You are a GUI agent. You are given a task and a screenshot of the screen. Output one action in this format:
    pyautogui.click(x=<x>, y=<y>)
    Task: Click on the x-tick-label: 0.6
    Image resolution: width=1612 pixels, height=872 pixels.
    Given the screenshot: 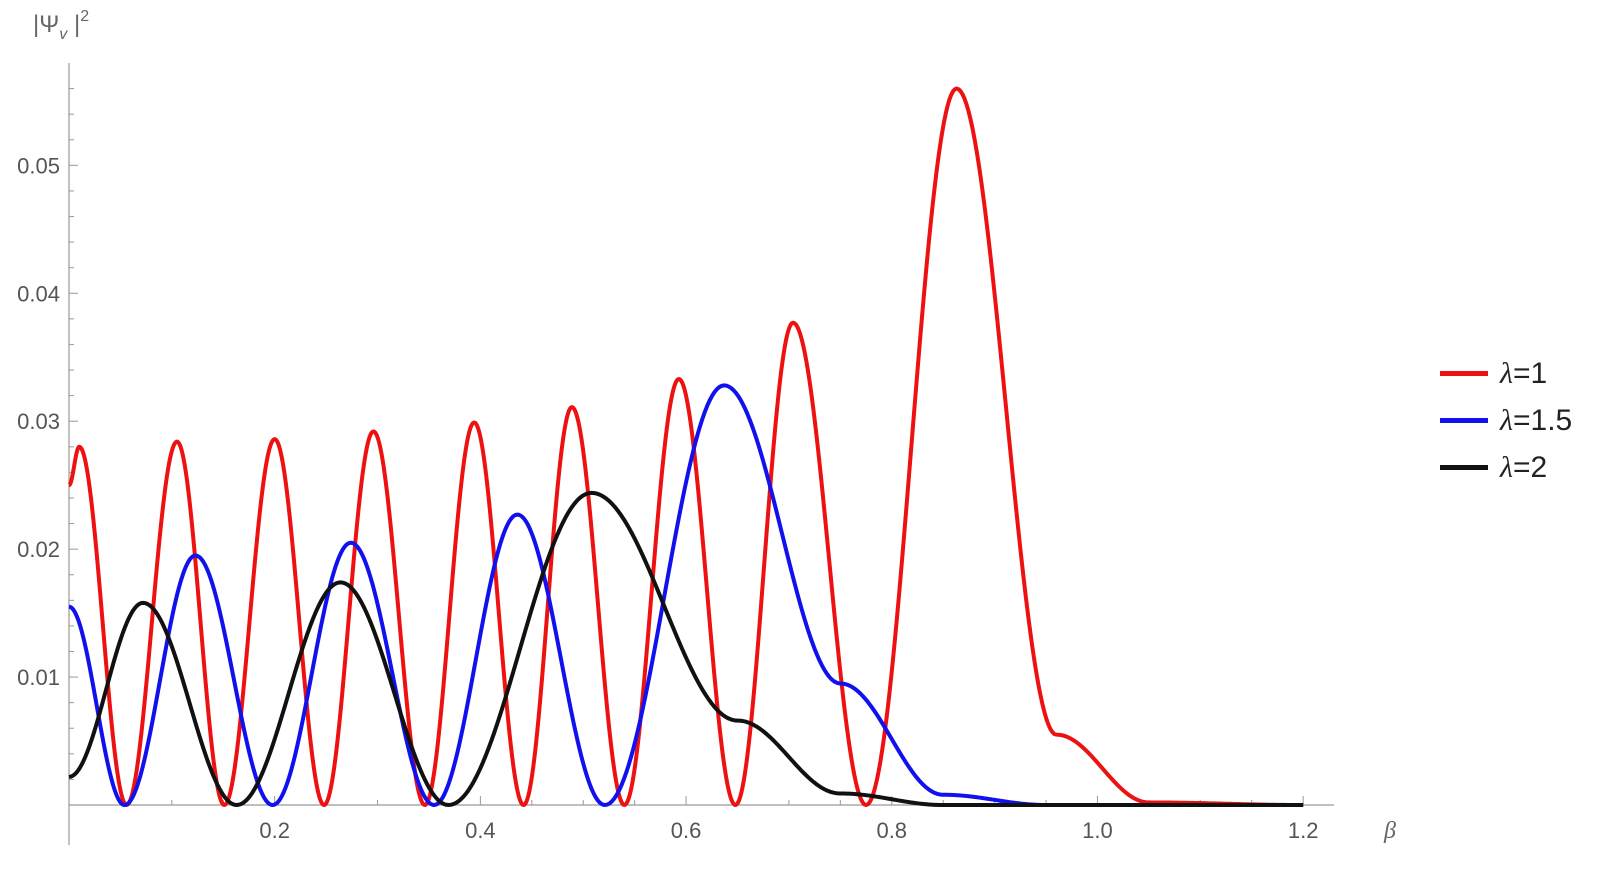 What is the action you would take?
    pyautogui.click(x=686, y=830)
    